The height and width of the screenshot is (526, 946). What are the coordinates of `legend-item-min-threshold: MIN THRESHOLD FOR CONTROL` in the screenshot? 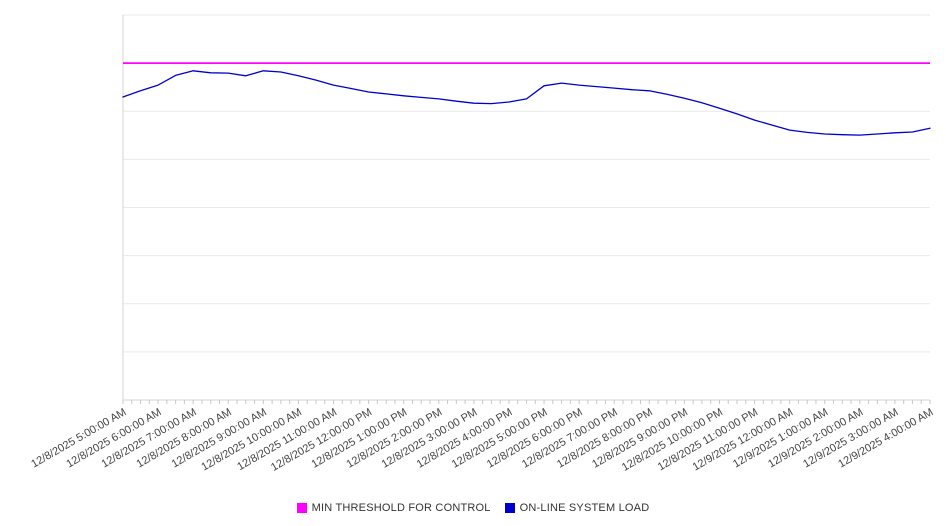 It's located at (393, 508).